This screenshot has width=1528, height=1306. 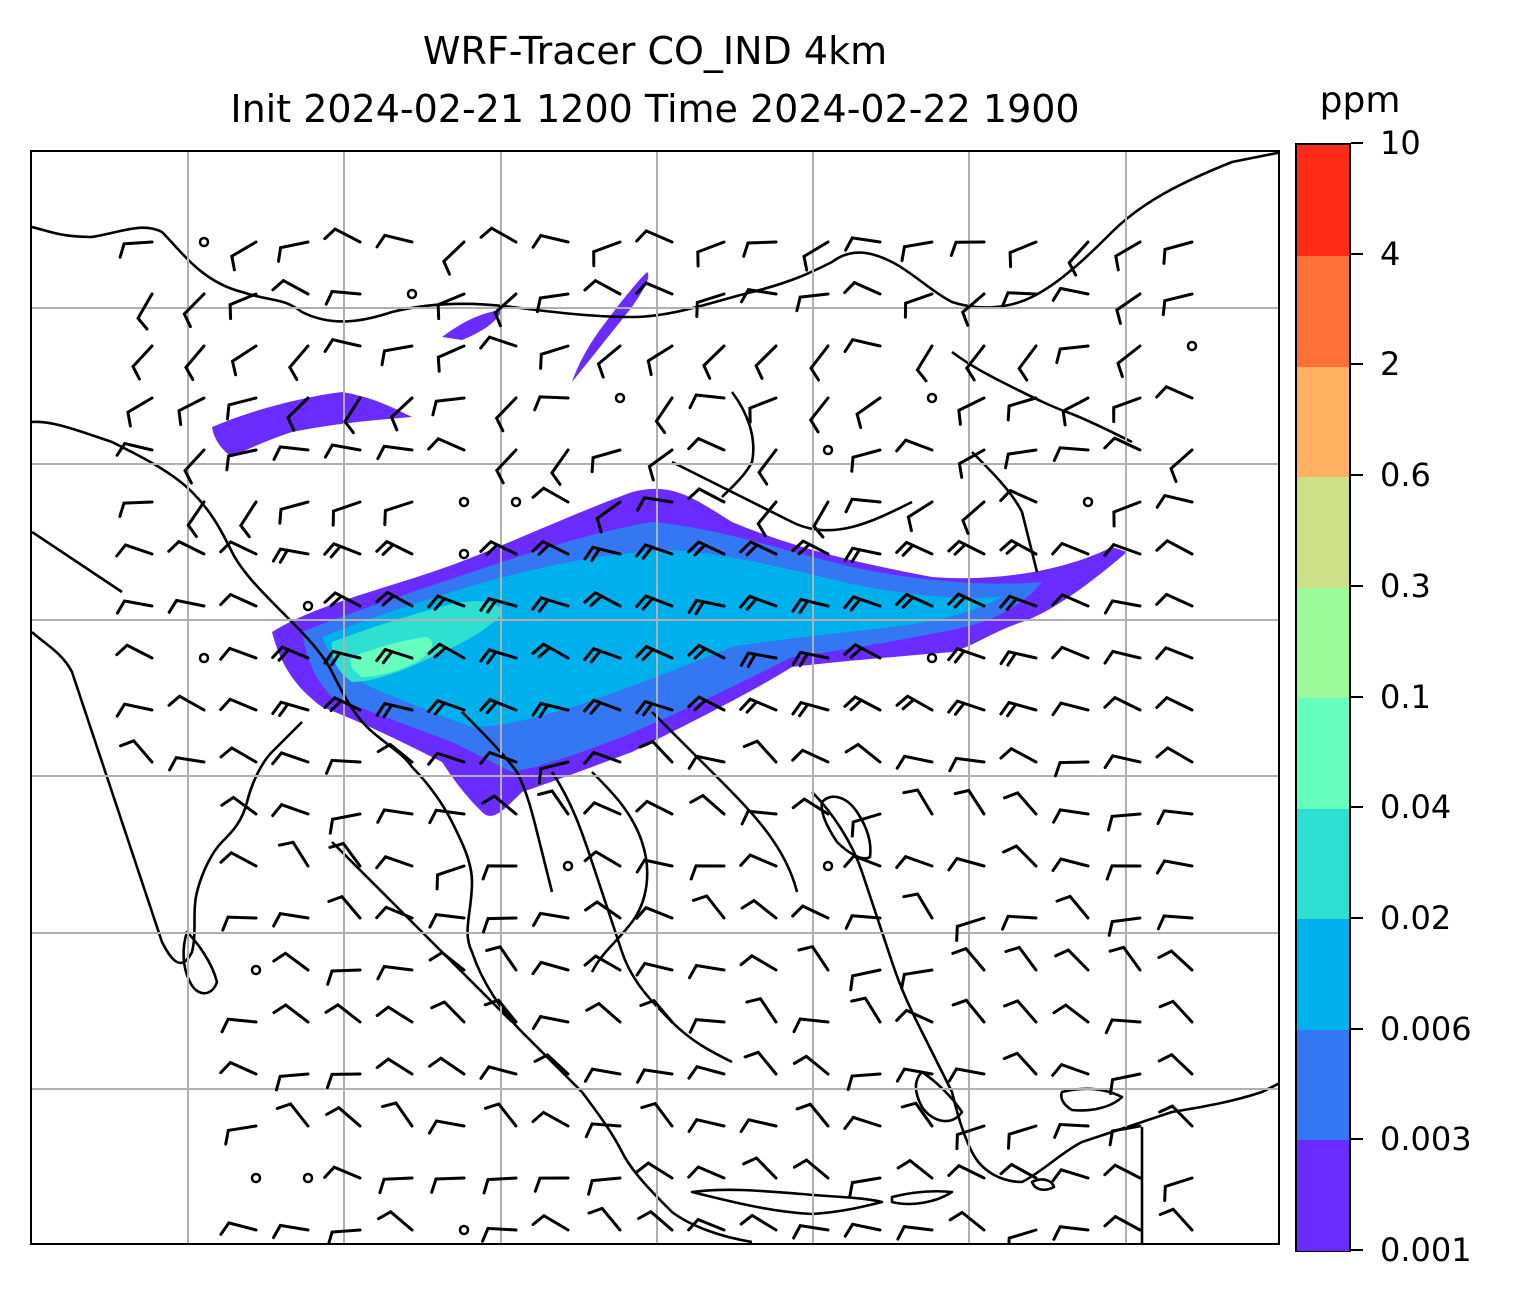 I want to click on colorbar, so click(x=1323, y=697).